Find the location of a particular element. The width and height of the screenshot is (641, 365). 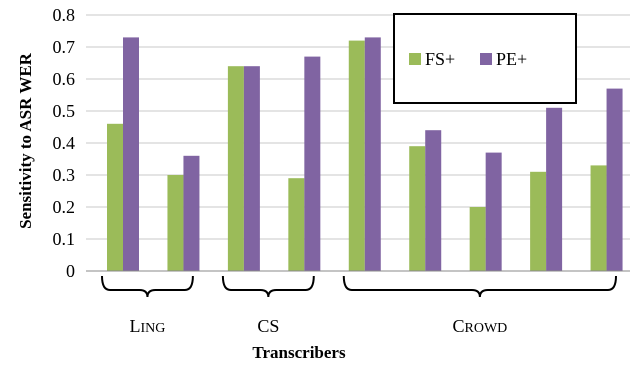

y-tick-label: 0.3 is located at coordinates (64, 175).